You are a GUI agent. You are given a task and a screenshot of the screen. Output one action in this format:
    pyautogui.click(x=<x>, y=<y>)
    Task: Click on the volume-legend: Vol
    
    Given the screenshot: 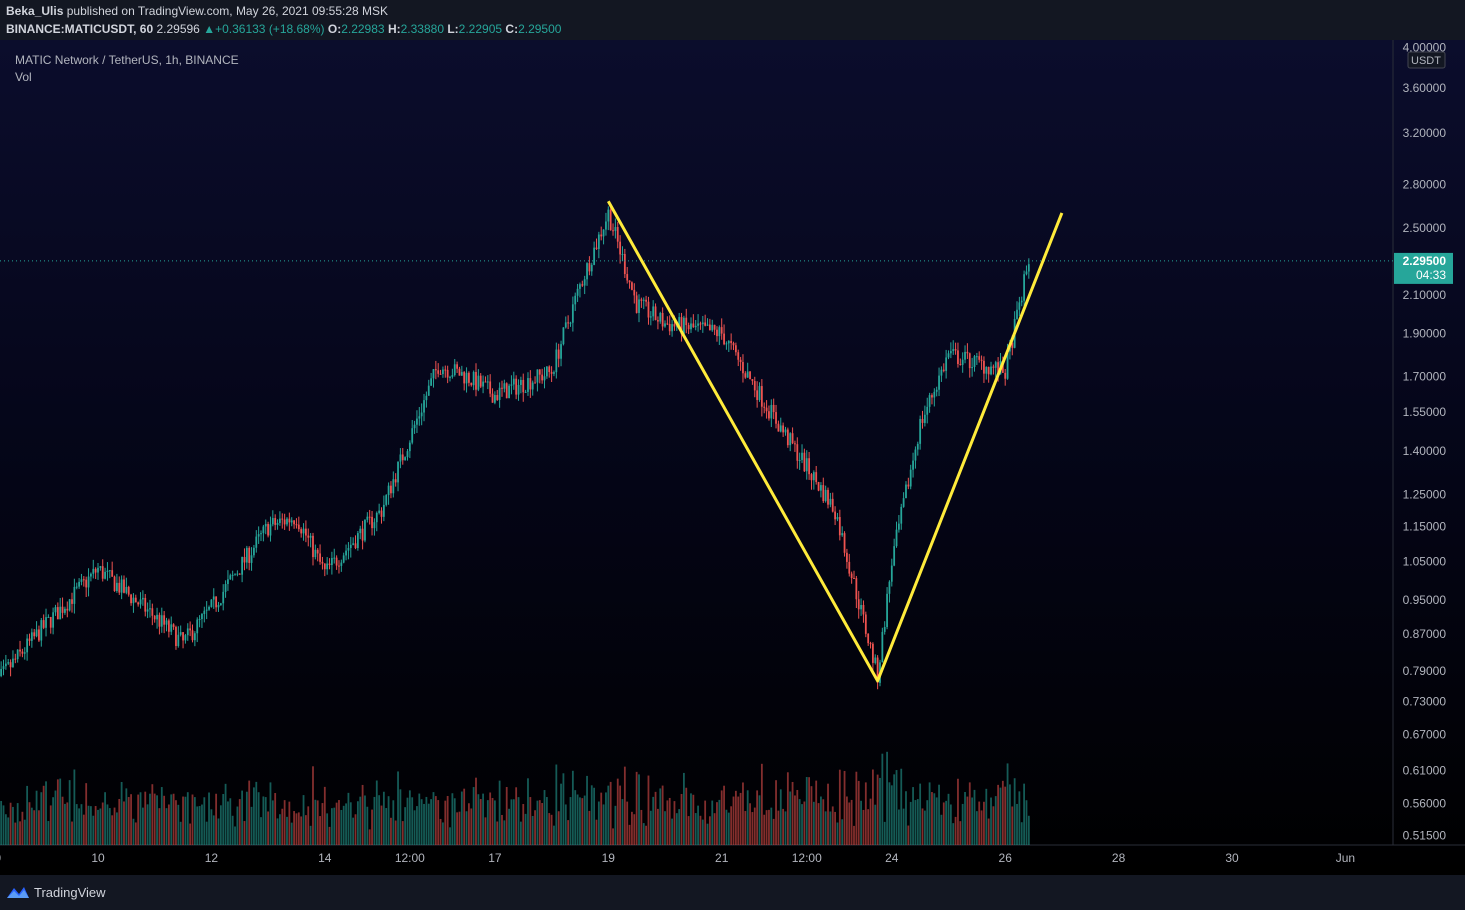 What is the action you would take?
    pyautogui.click(x=23, y=77)
    